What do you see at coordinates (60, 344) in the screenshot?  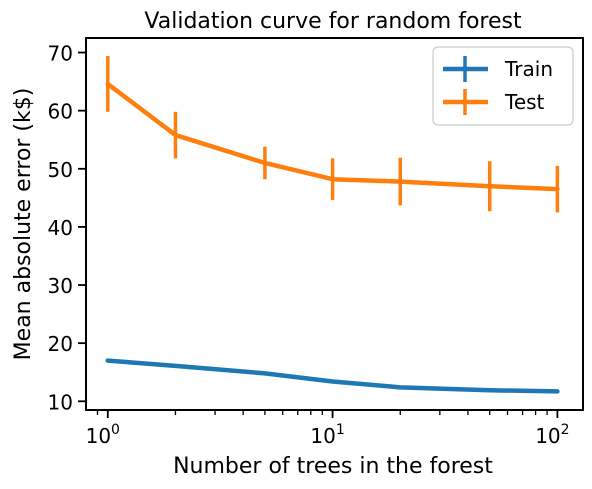 I see `y-tick-label: 20` at bounding box center [60, 344].